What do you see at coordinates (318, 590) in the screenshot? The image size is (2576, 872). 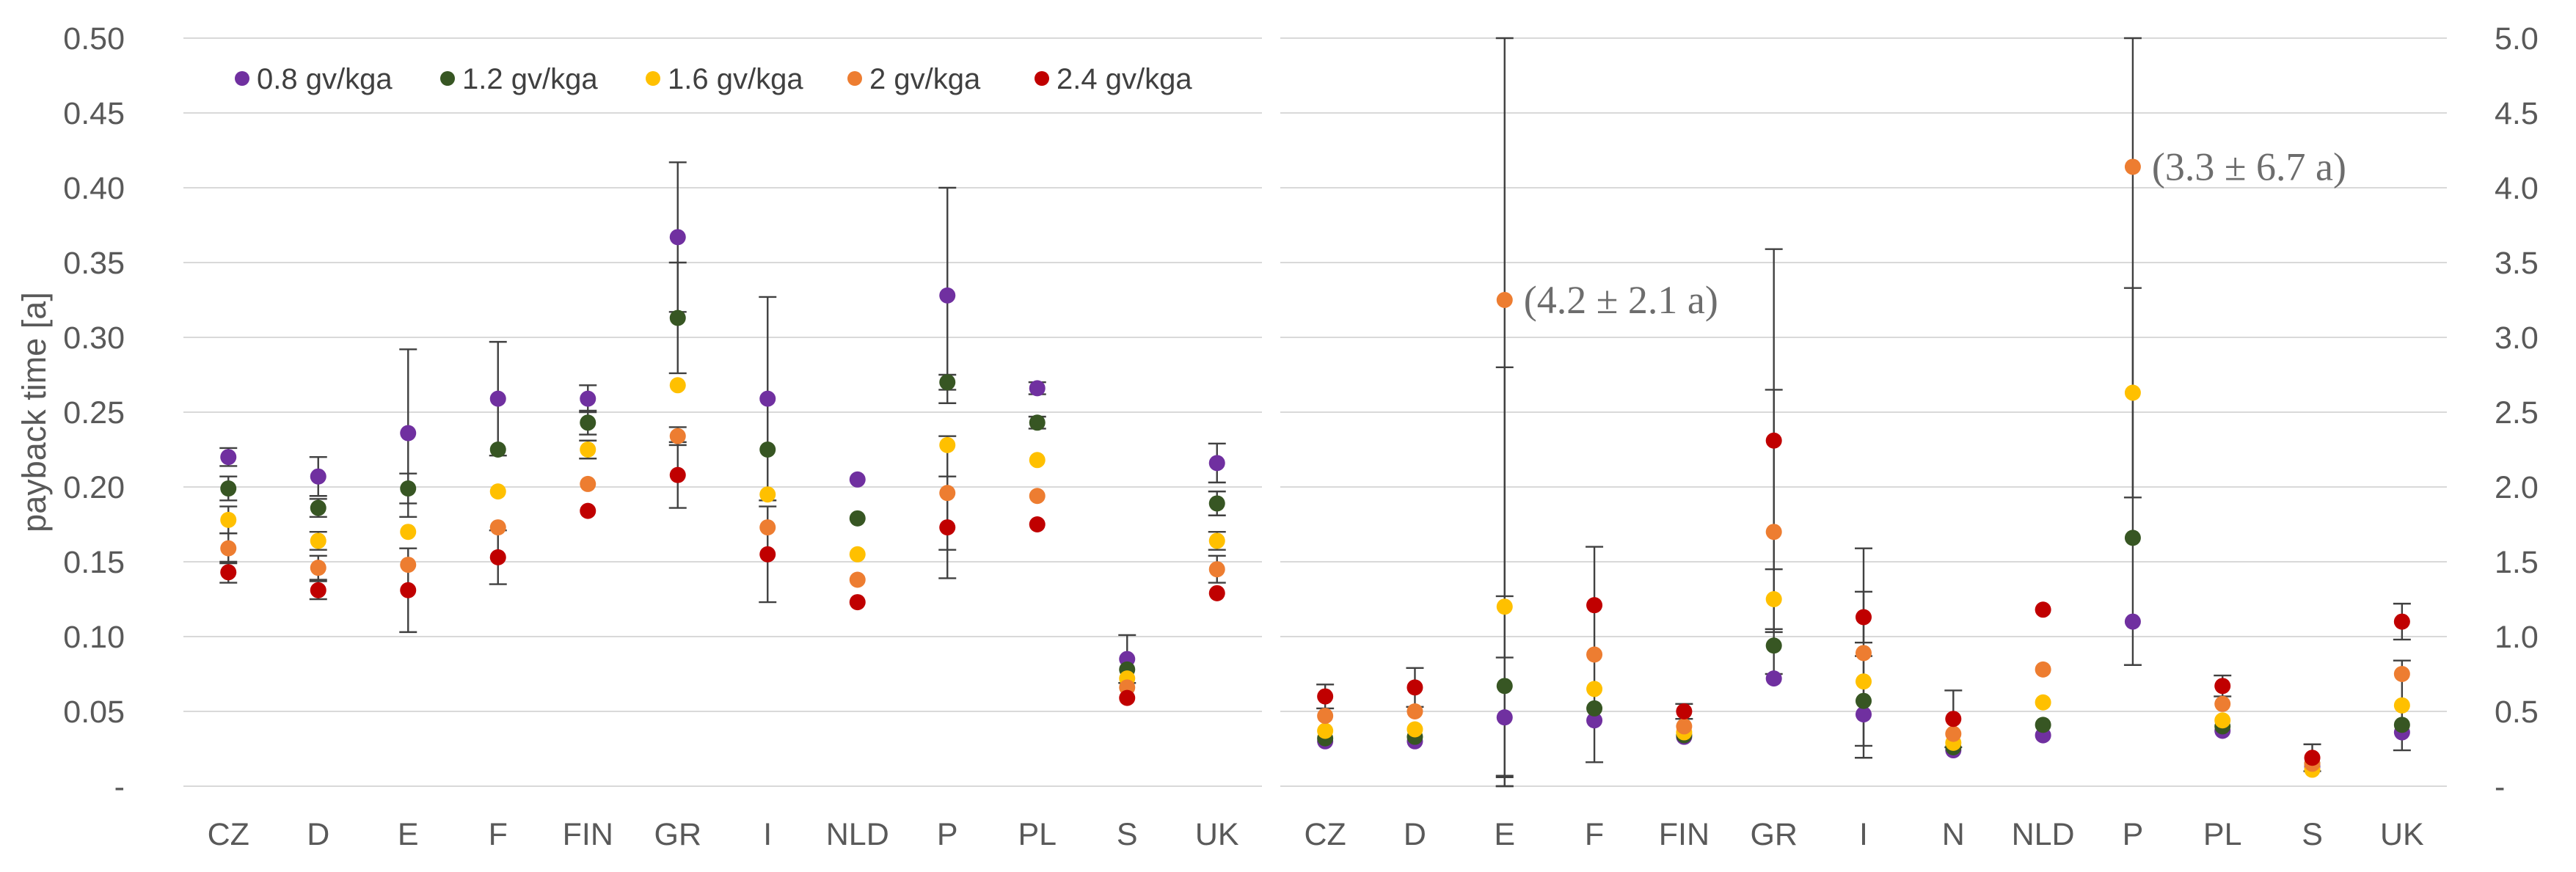 I see `left-point-2-4-gv-kga-d` at bounding box center [318, 590].